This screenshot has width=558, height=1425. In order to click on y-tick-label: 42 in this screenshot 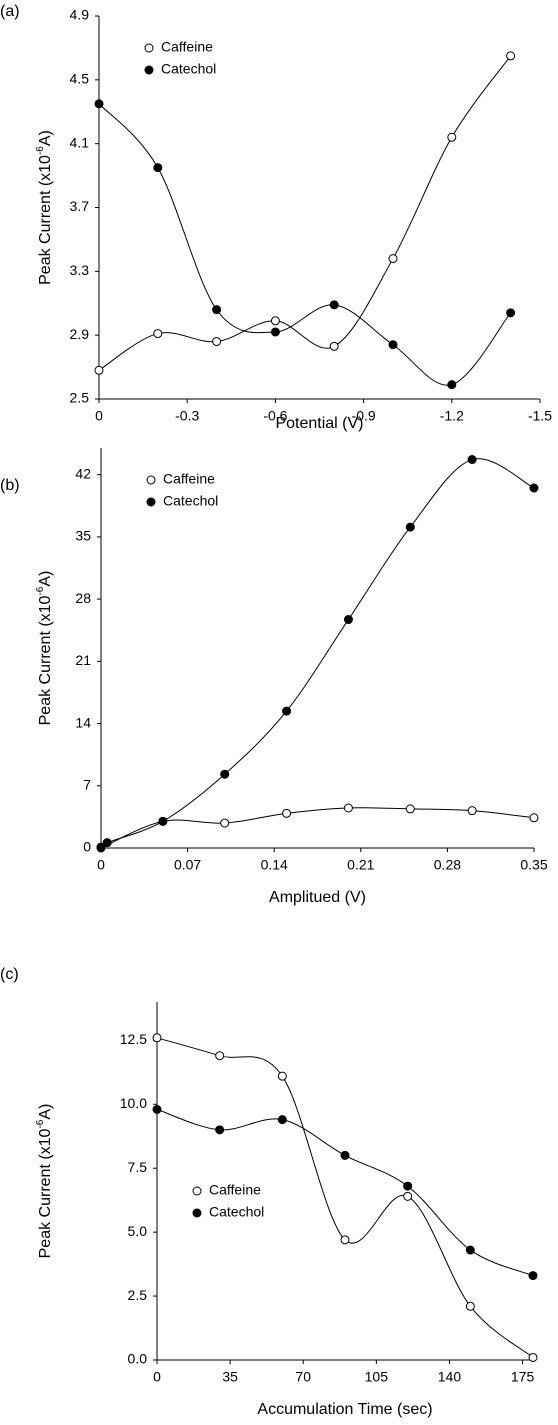, I will do `click(83, 473)`.